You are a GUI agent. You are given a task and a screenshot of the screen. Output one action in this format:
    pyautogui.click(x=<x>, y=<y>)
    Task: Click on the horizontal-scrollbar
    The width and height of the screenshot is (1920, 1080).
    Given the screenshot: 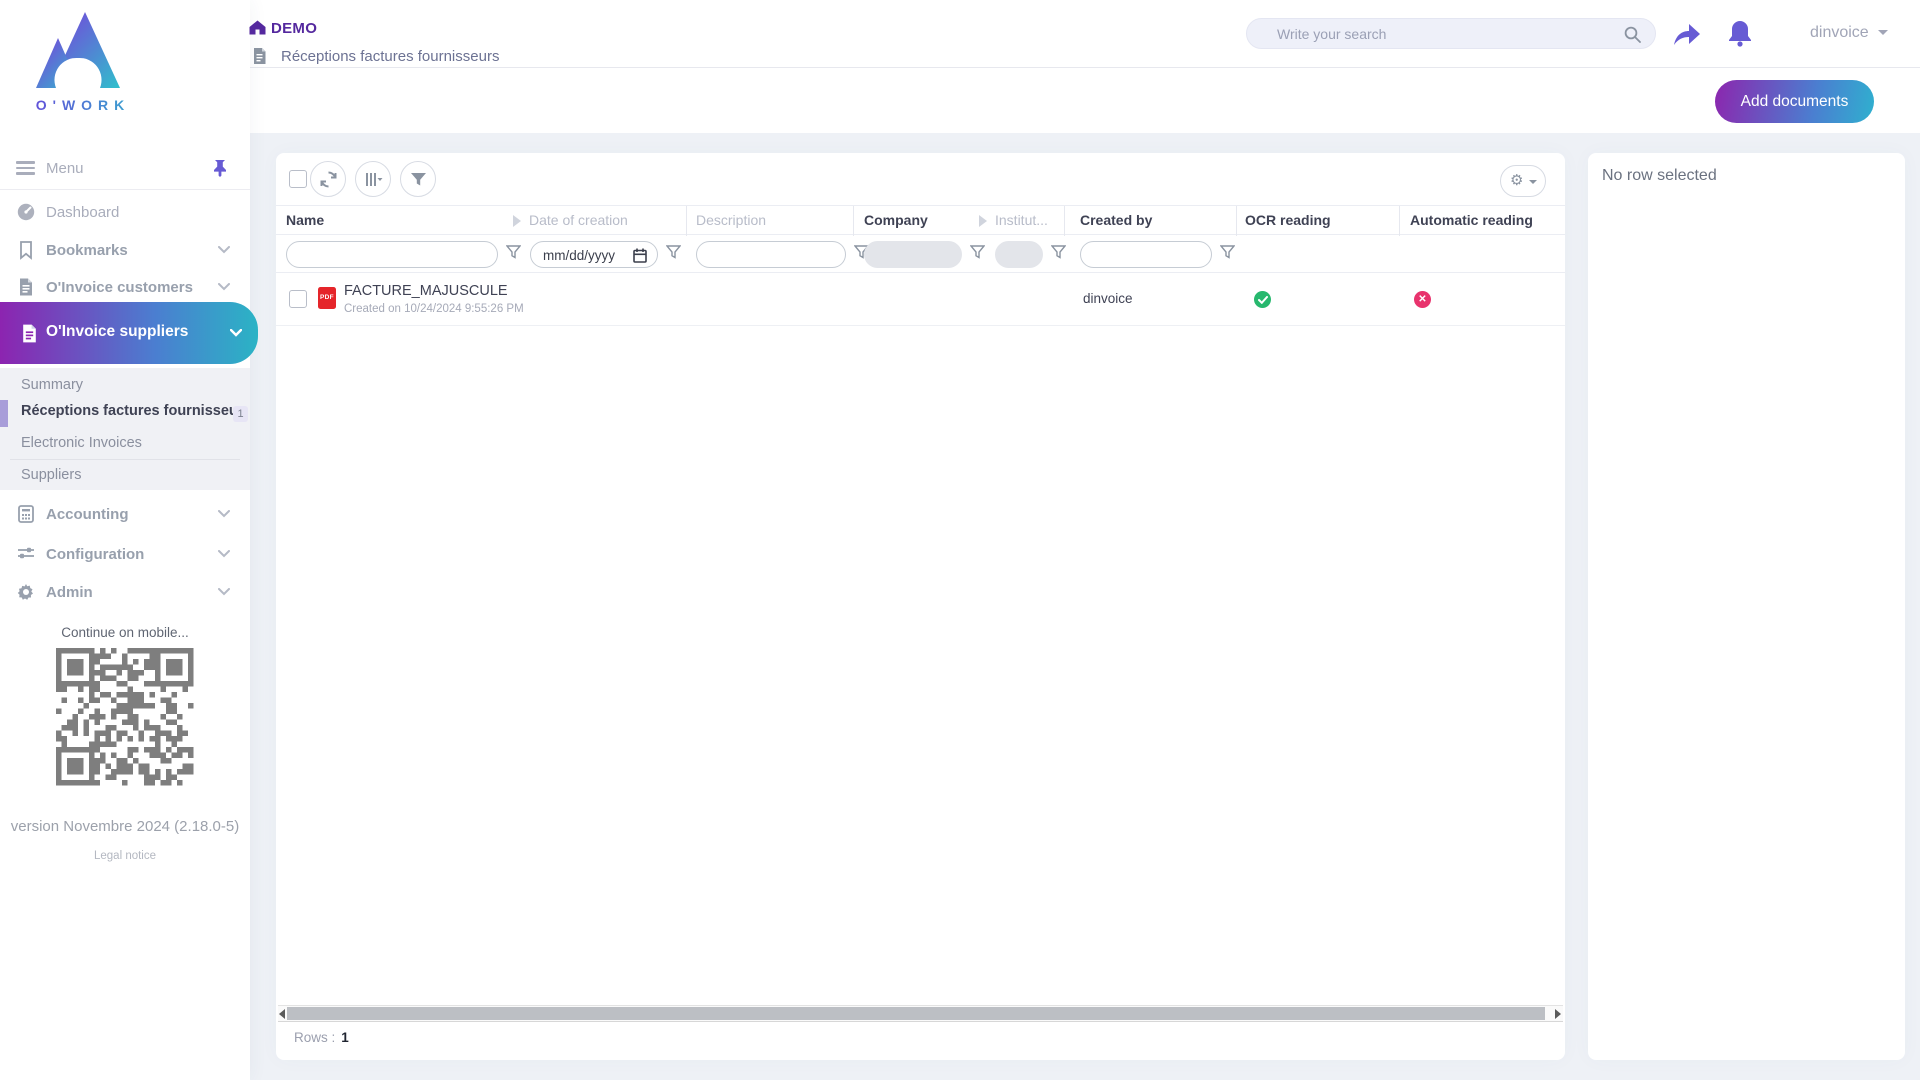 What is the action you would take?
    pyautogui.click(x=920, y=1013)
    